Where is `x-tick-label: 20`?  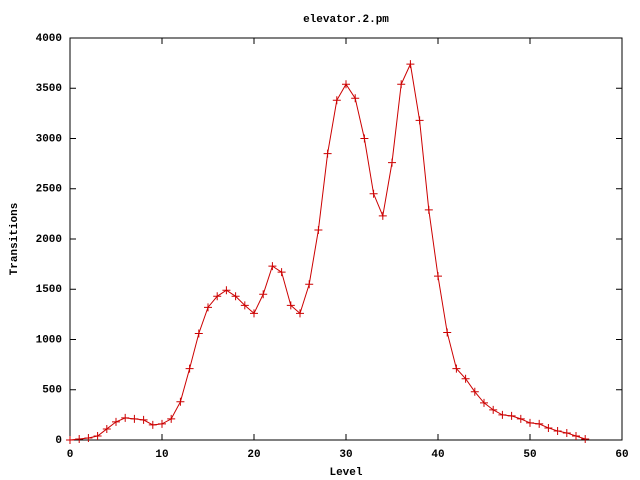
x-tick-label: 20 is located at coordinates (253, 455).